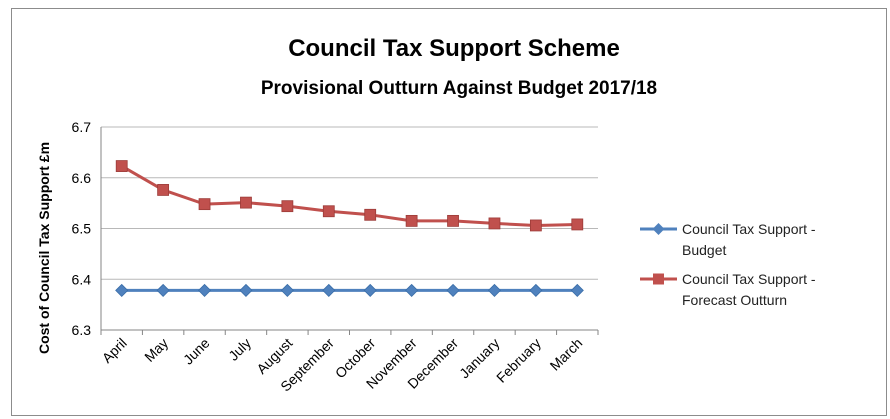 This screenshot has height=419, width=890. What do you see at coordinates (704, 250) in the screenshot?
I see `legend-label: Budget` at bounding box center [704, 250].